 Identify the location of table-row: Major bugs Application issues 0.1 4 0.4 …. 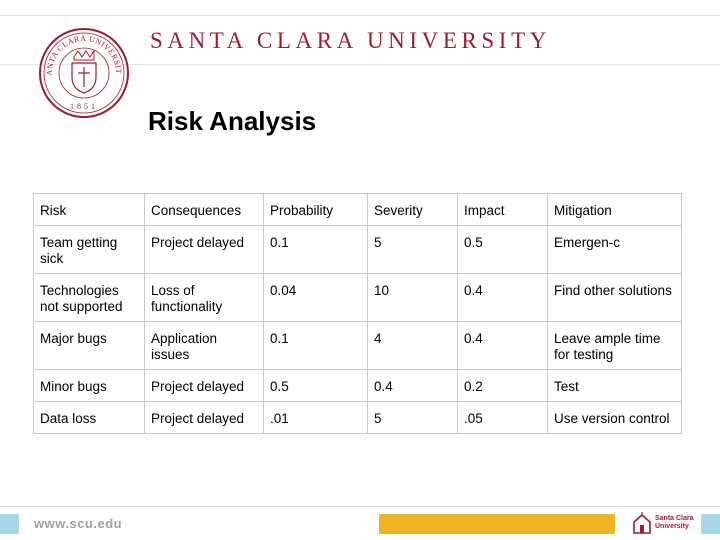
(357, 345).